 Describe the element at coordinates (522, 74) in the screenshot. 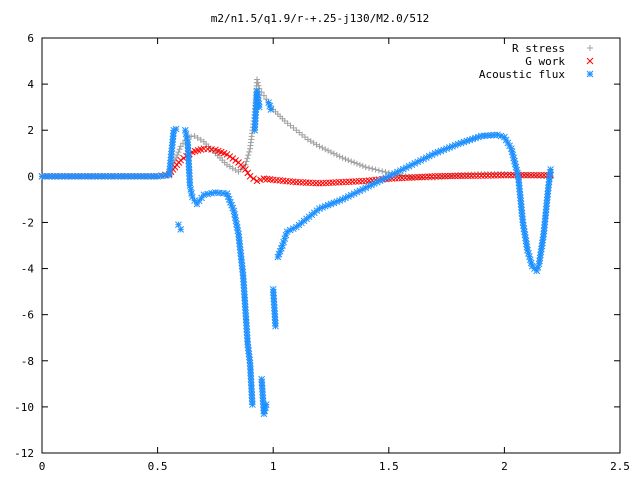

I see `legend-label: Acoustic flux` at that location.